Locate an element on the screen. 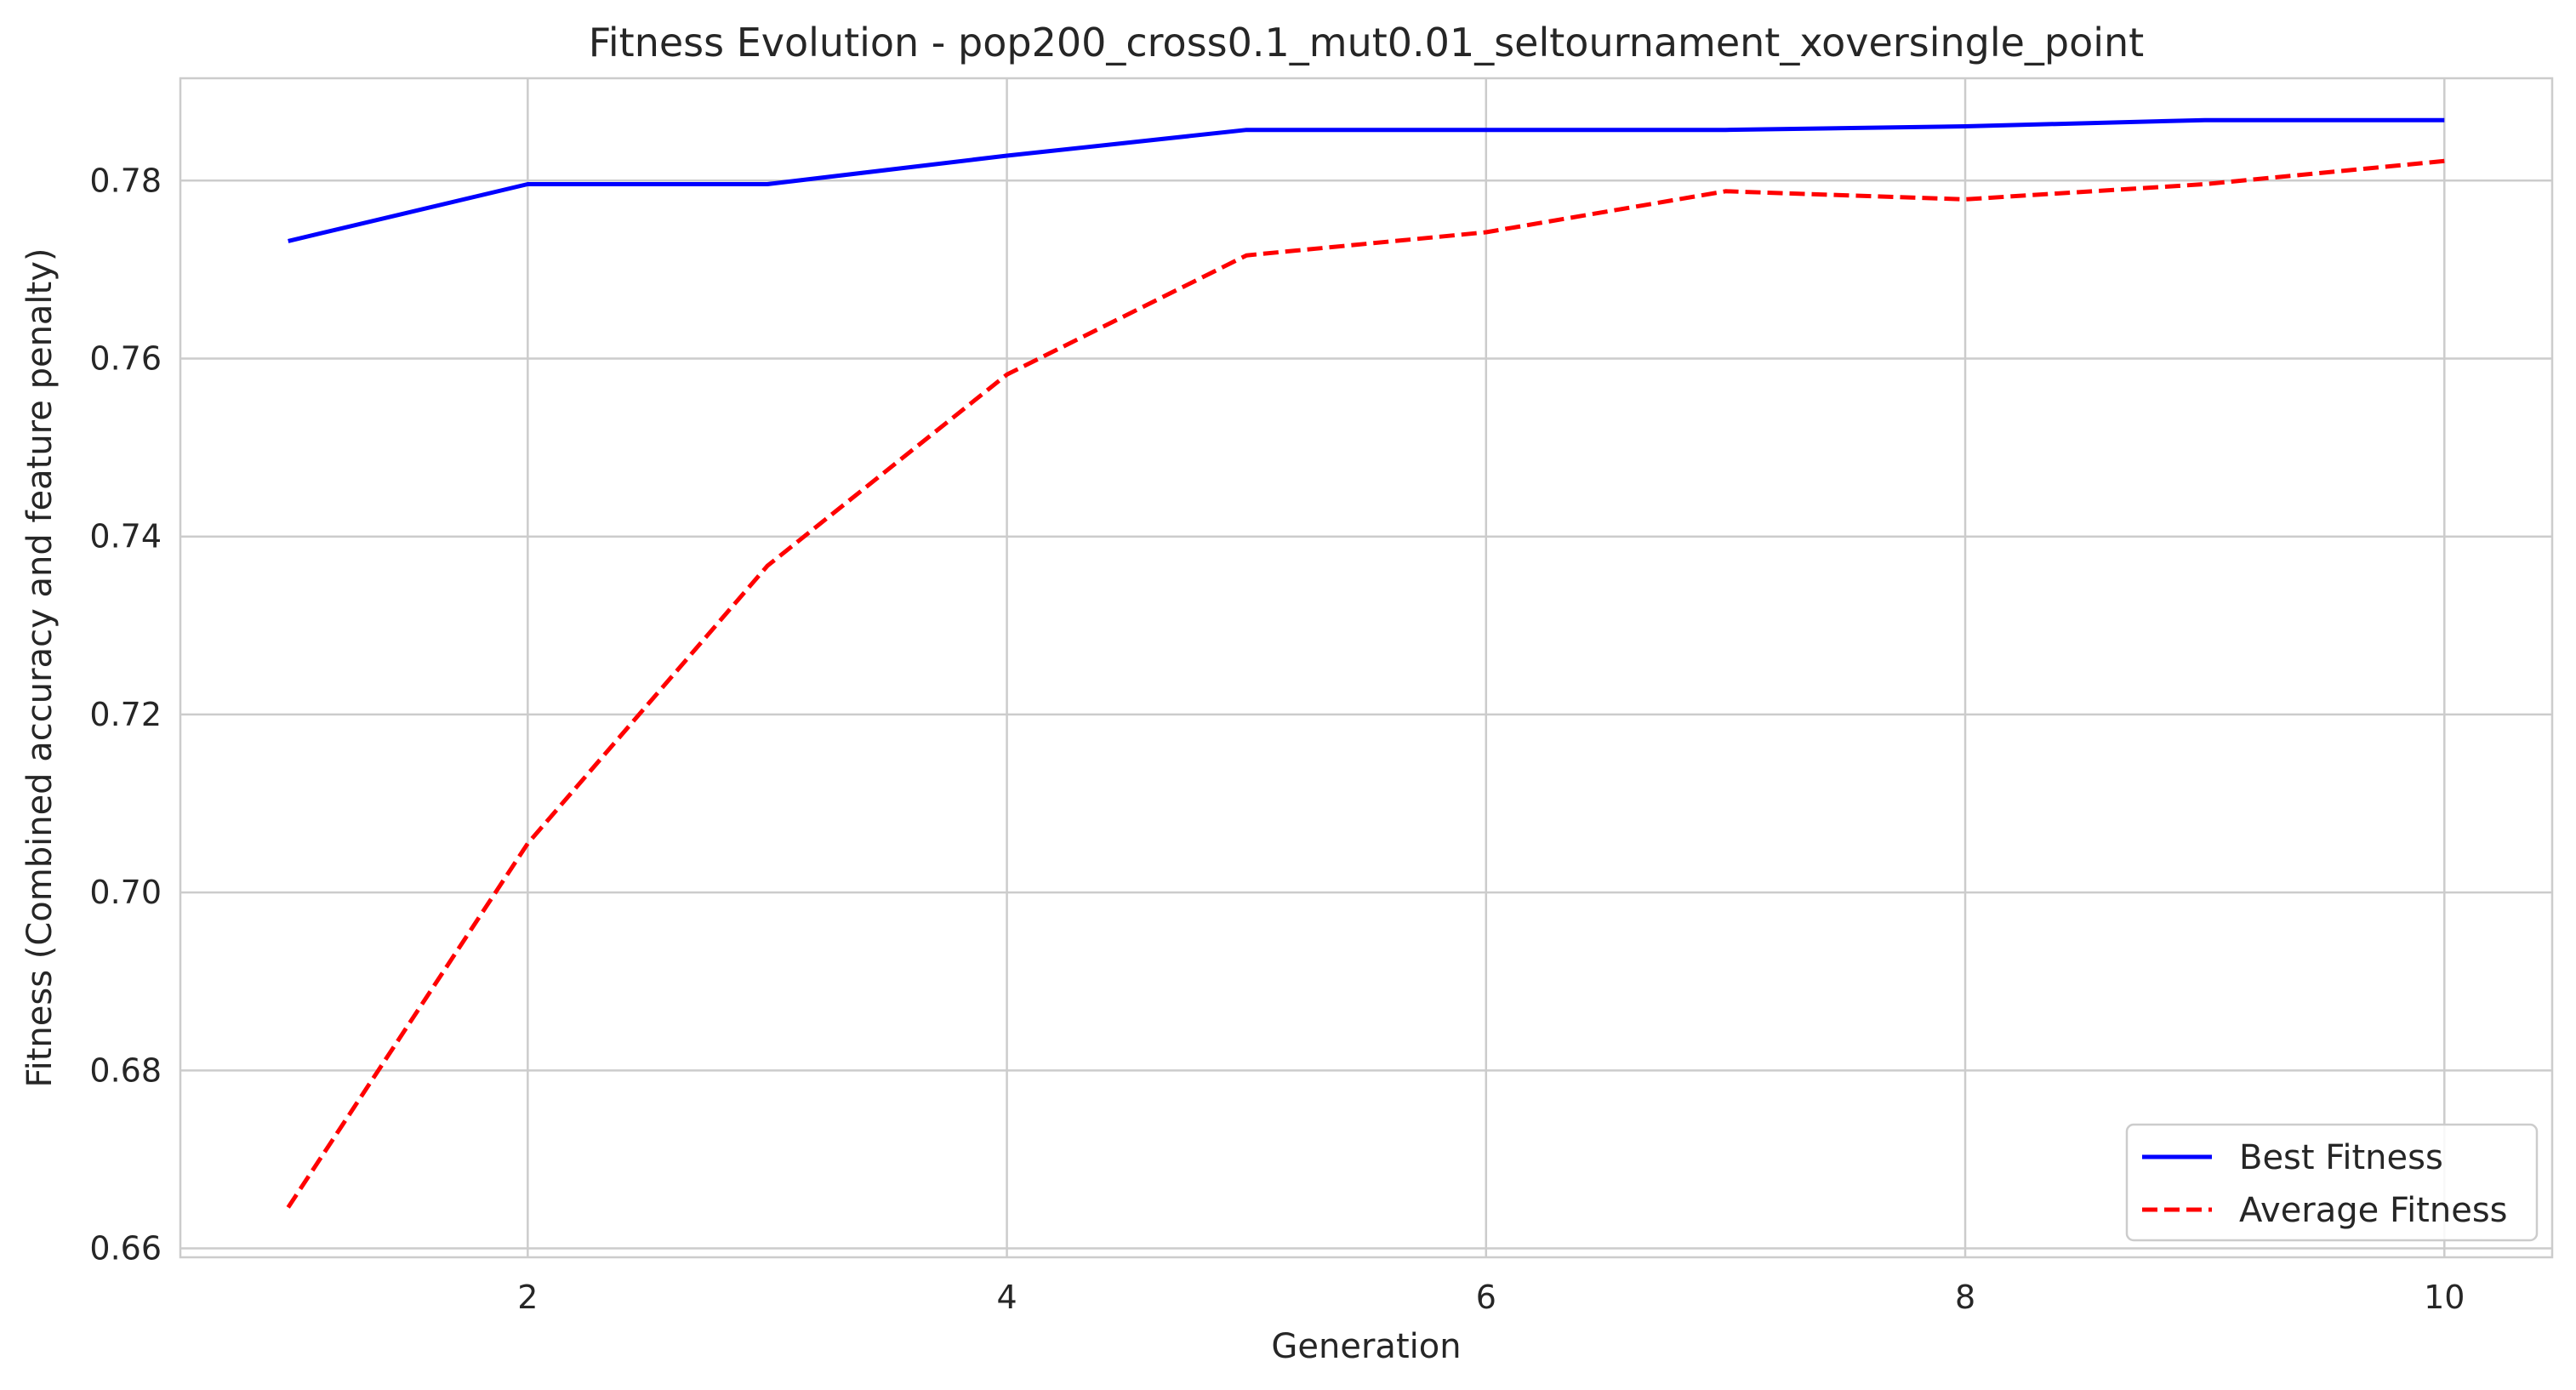 The width and height of the screenshot is (2576, 1390). y-tick-label: 0.68 is located at coordinates (125, 1070).